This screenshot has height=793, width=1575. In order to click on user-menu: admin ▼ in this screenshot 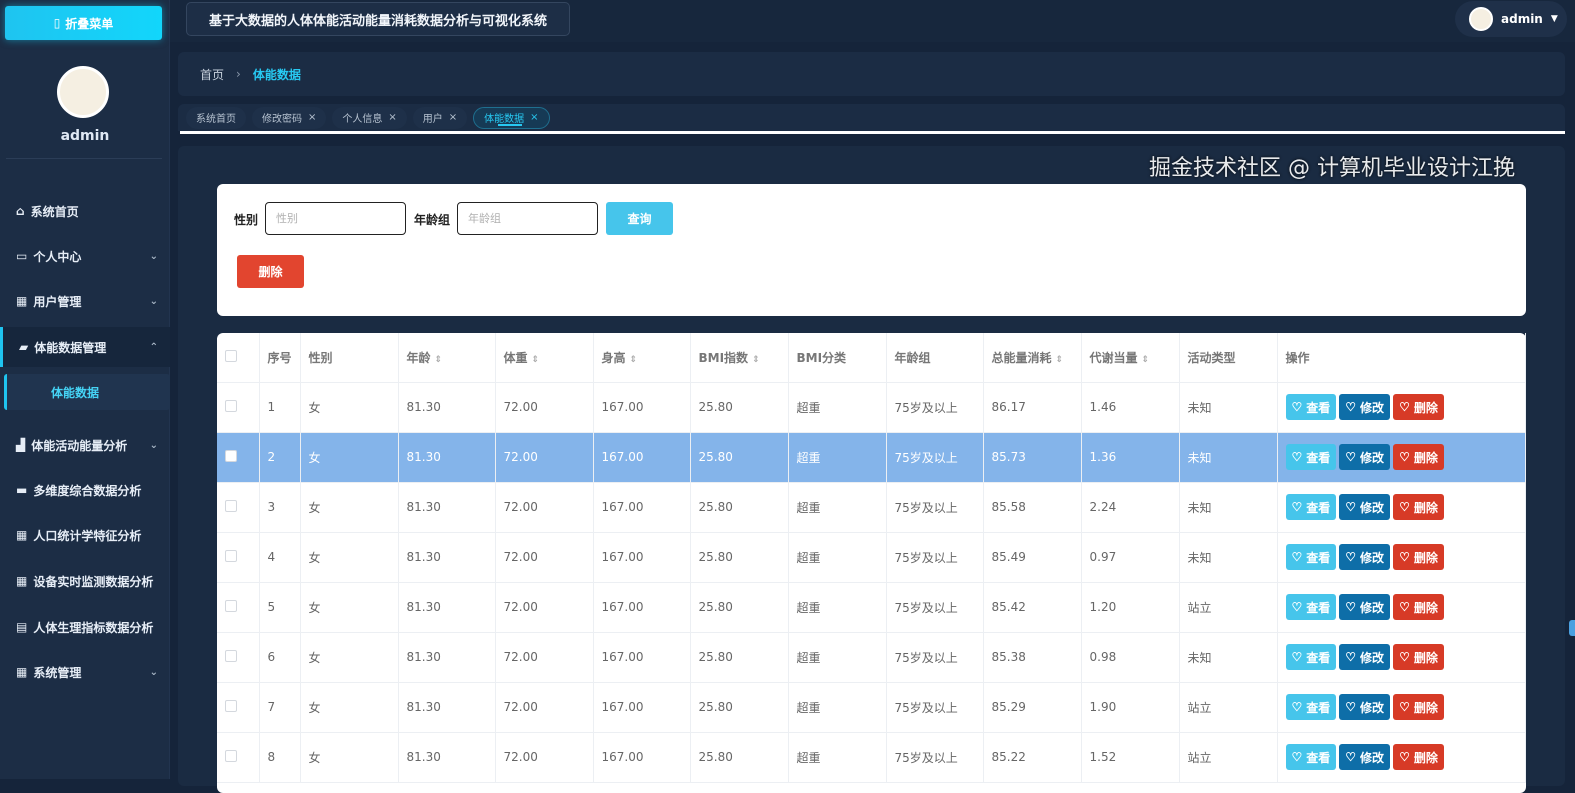, I will do `click(1511, 19)`.